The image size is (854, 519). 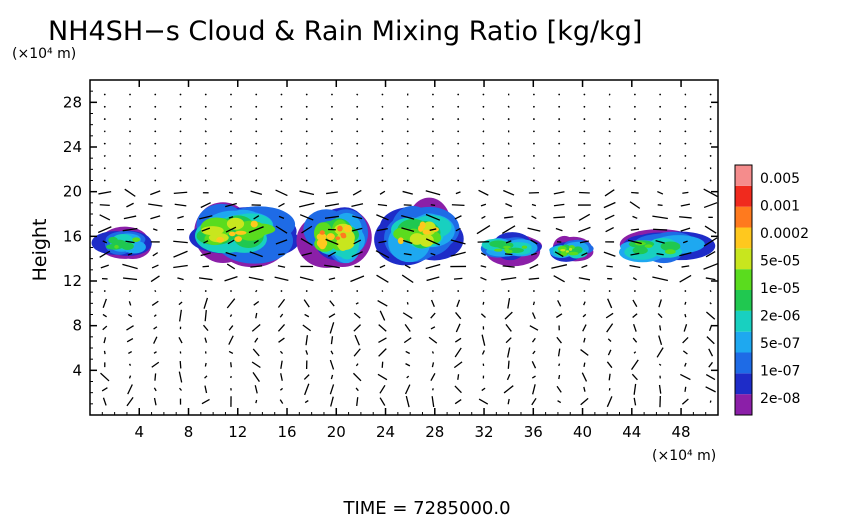 I want to click on y-tick-label: 20, so click(x=72, y=192).